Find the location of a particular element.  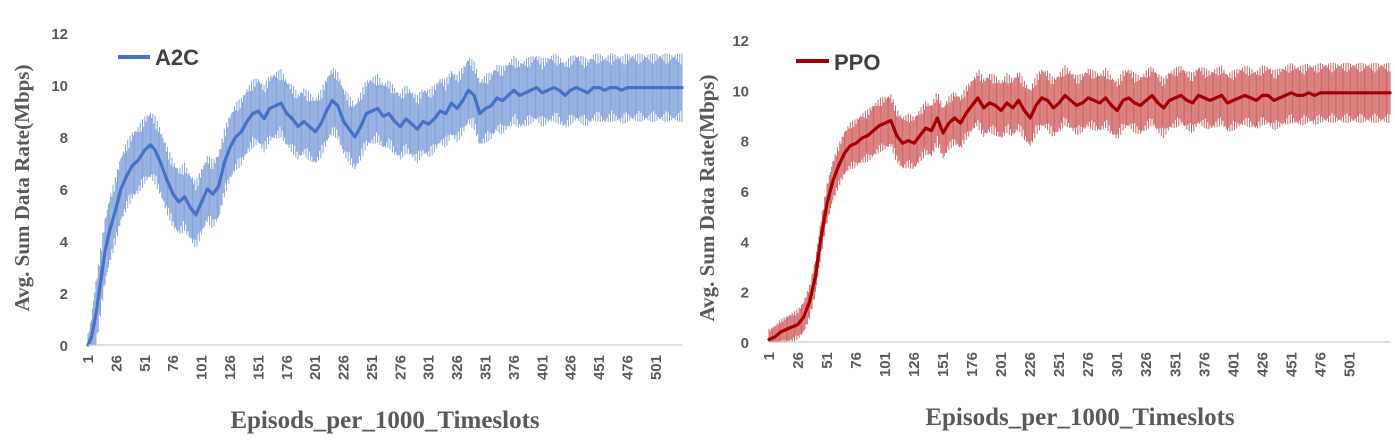

legend: PPO is located at coordinates (838, 62).